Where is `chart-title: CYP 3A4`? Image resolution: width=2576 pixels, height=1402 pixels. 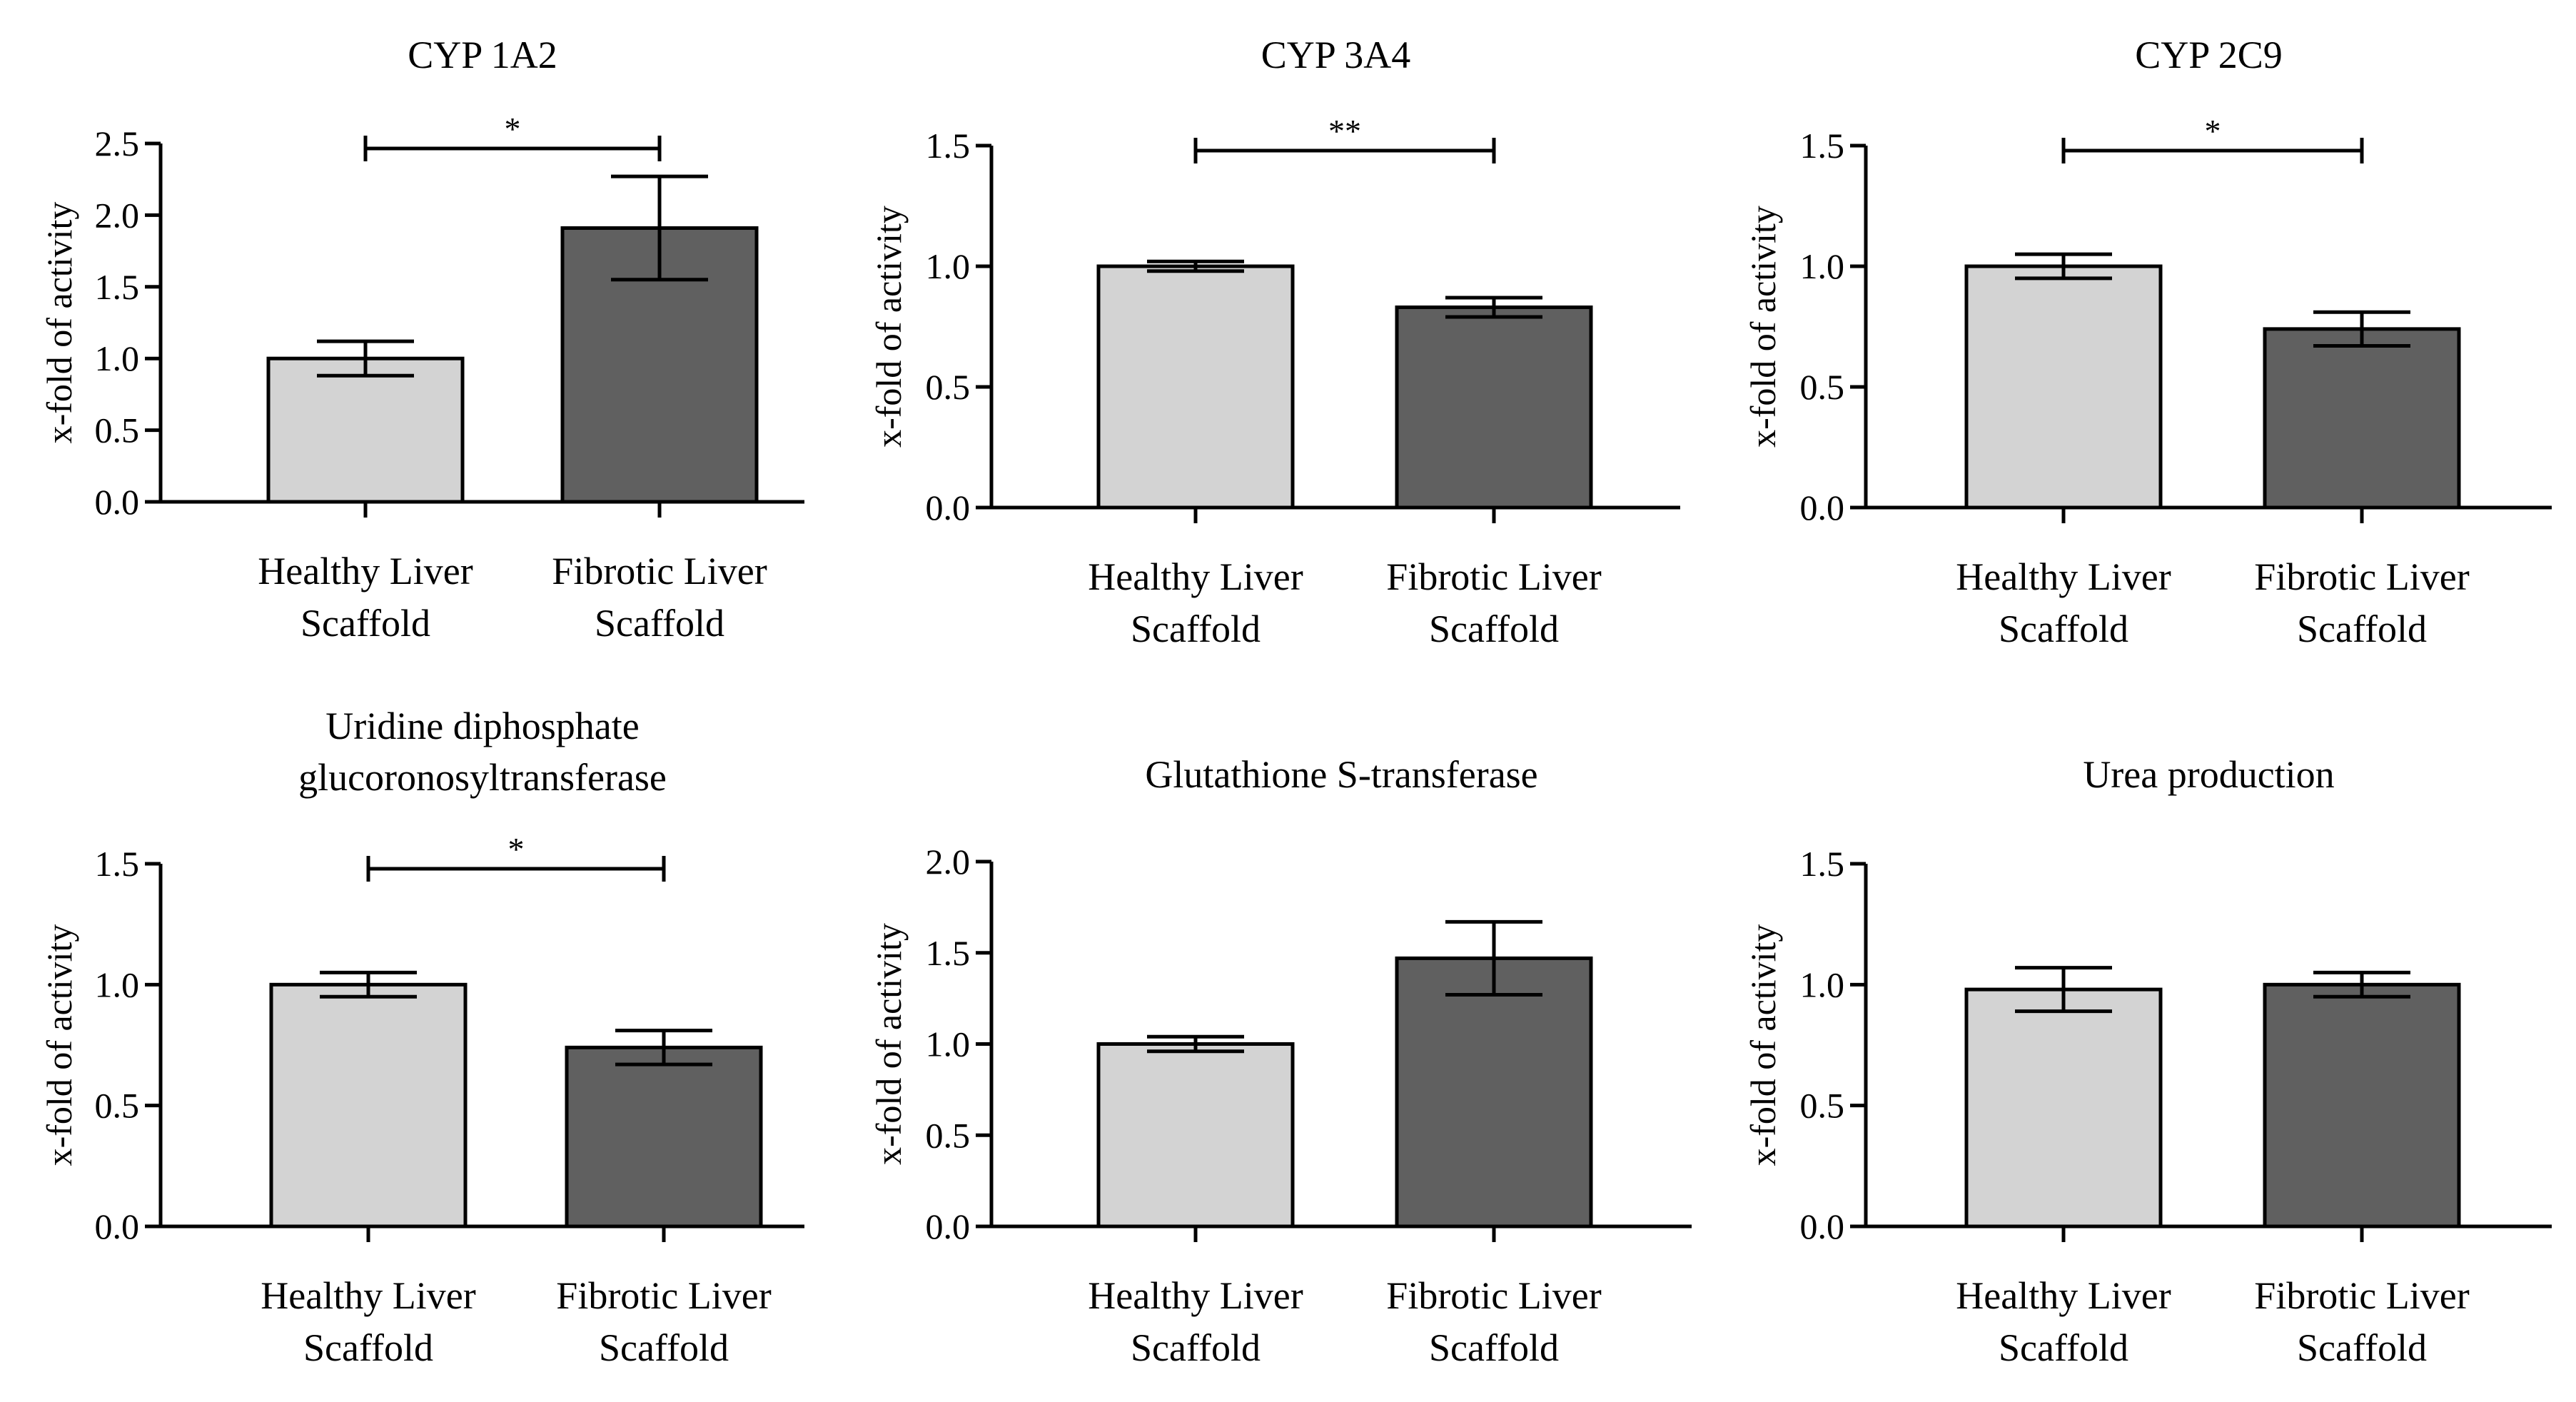
chart-title: CYP 3A4 is located at coordinates (1336, 55).